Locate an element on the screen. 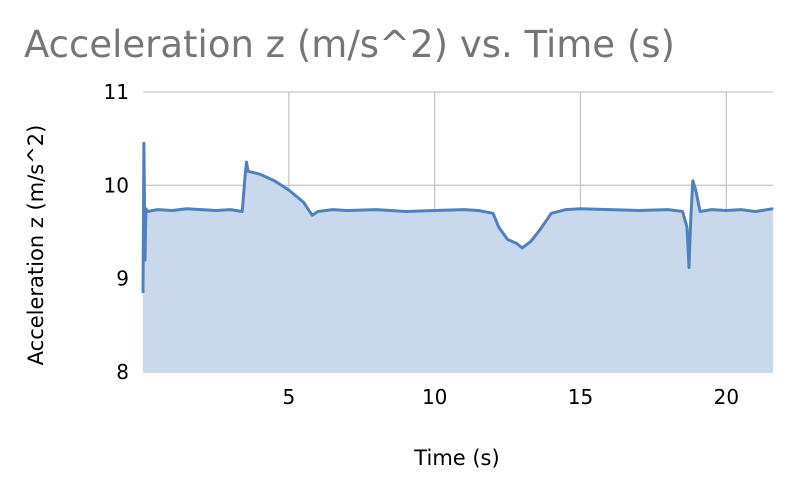  x-tick-label: 10 is located at coordinates (434, 397).